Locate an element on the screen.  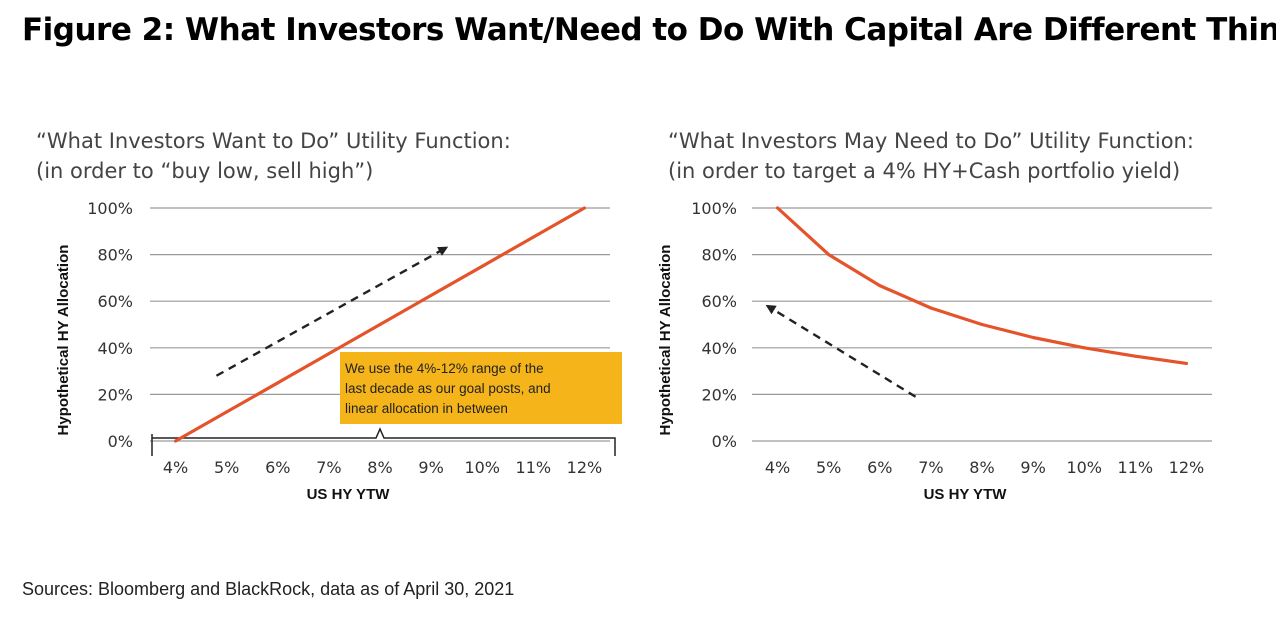
left-trend-arrow is located at coordinates (332, 311).